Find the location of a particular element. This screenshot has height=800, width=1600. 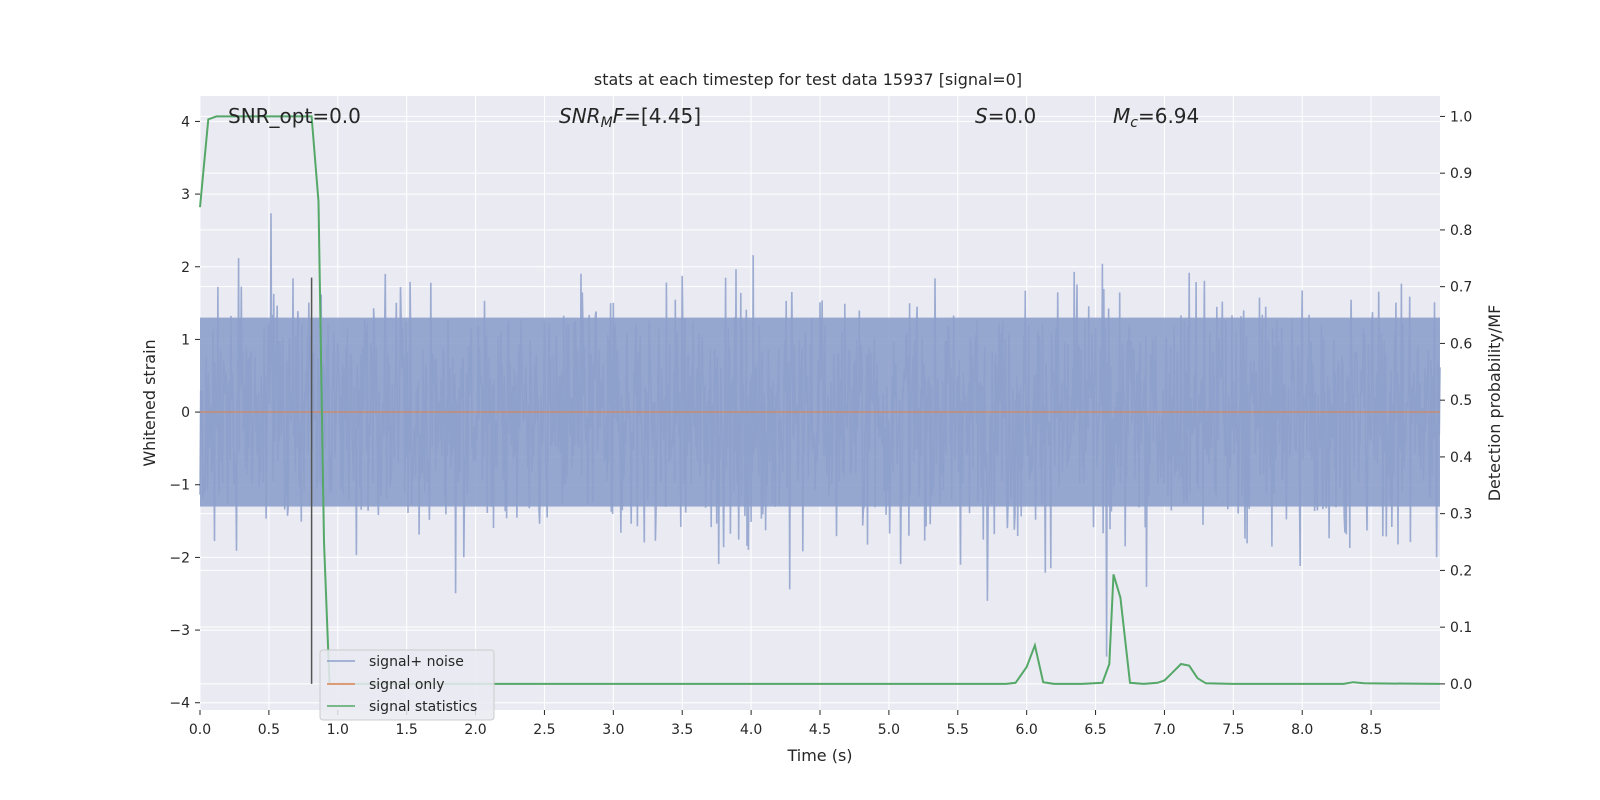

s-base: S is located at coordinates (981, 116).